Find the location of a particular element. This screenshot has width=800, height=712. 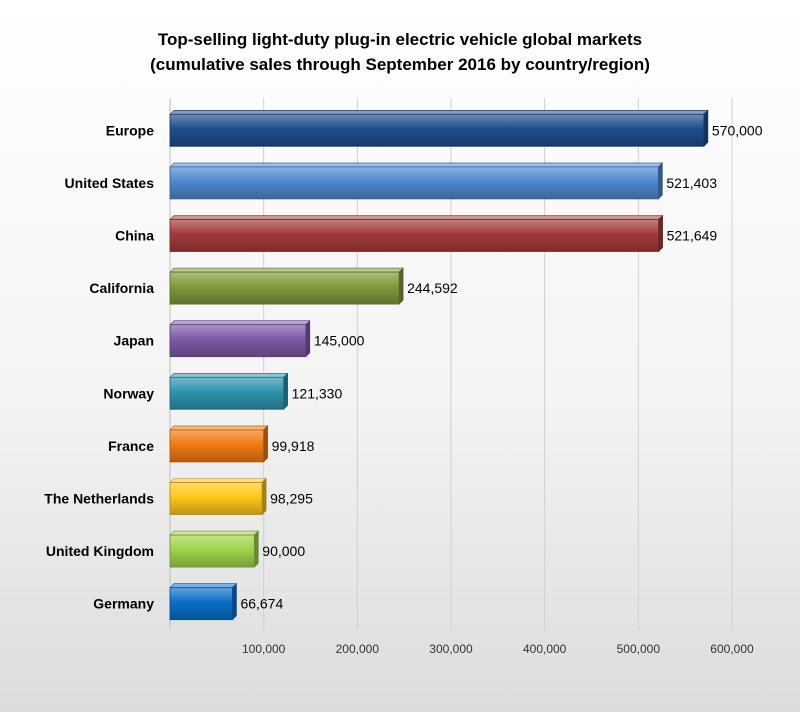

data-label: 145,000 is located at coordinates (339, 341).